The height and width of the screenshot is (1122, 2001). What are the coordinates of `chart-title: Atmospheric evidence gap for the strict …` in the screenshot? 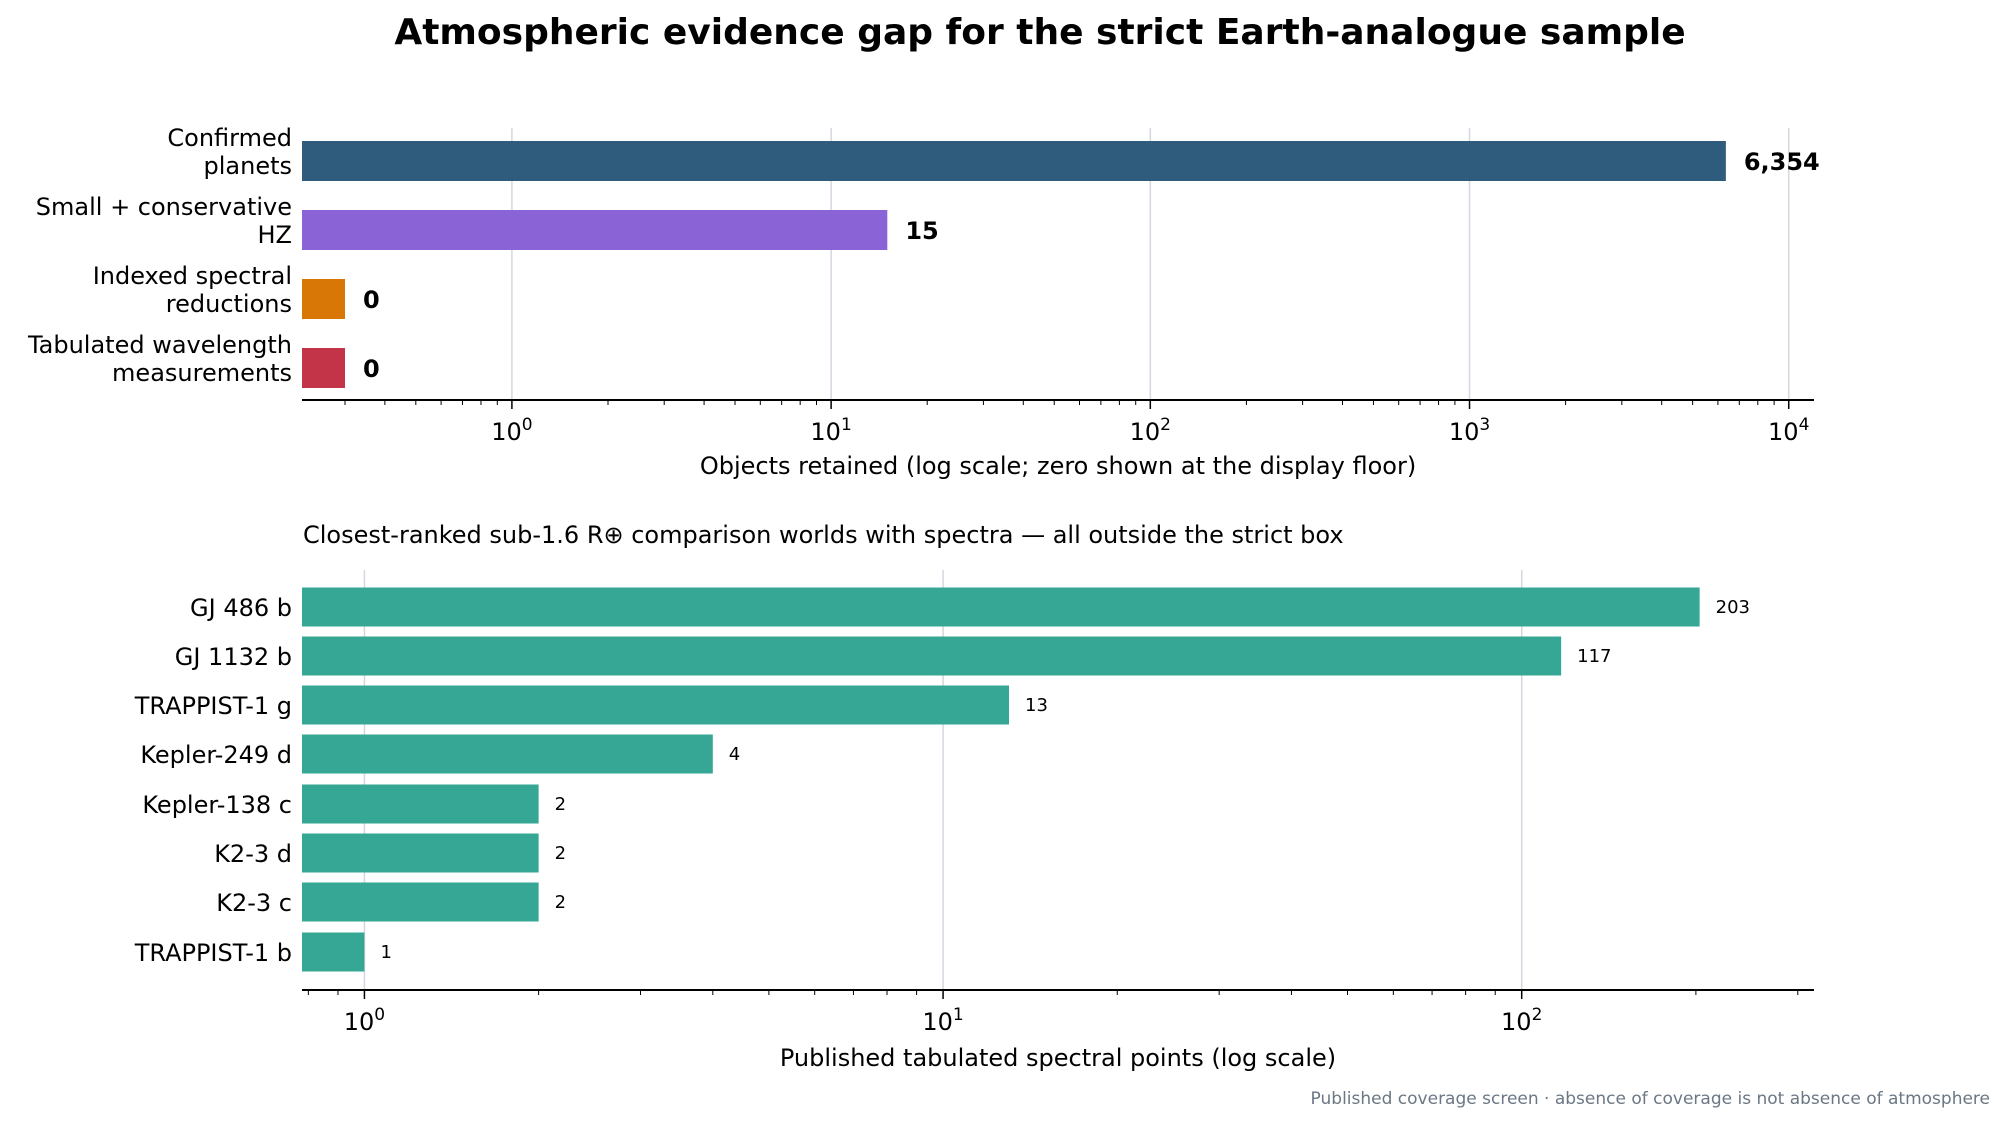 It's located at (1039, 32).